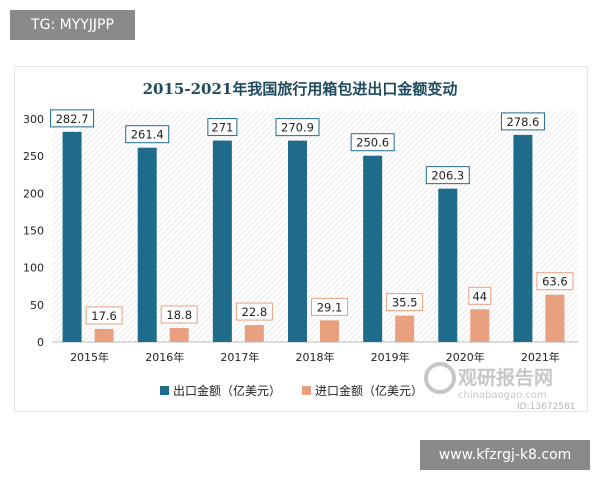 The height and width of the screenshot is (480, 600). I want to click on watermark-logo-text: 观研报告网, so click(505, 377).